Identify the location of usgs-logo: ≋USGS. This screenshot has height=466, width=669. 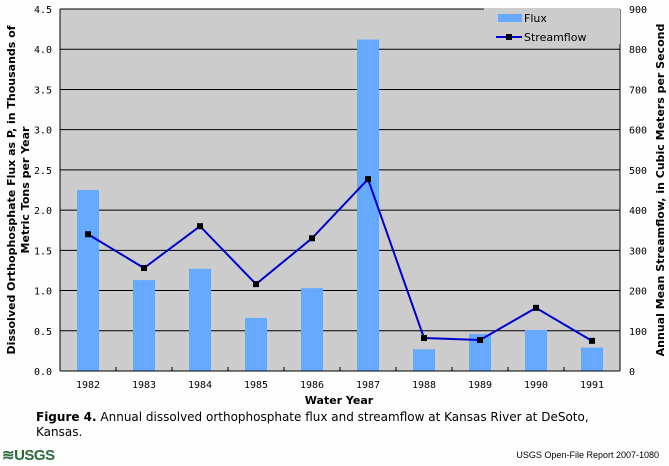
(28, 455).